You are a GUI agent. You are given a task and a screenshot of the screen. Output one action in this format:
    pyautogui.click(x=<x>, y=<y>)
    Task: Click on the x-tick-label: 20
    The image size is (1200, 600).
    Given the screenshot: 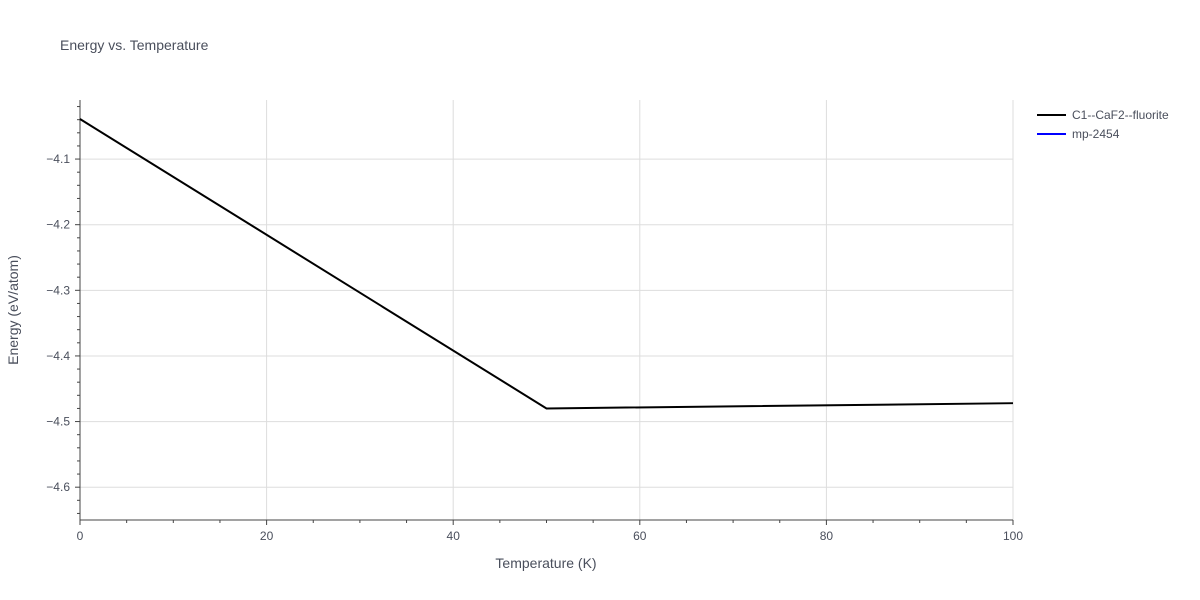 What is the action you would take?
    pyautogui.click(x=267, y=536)
    